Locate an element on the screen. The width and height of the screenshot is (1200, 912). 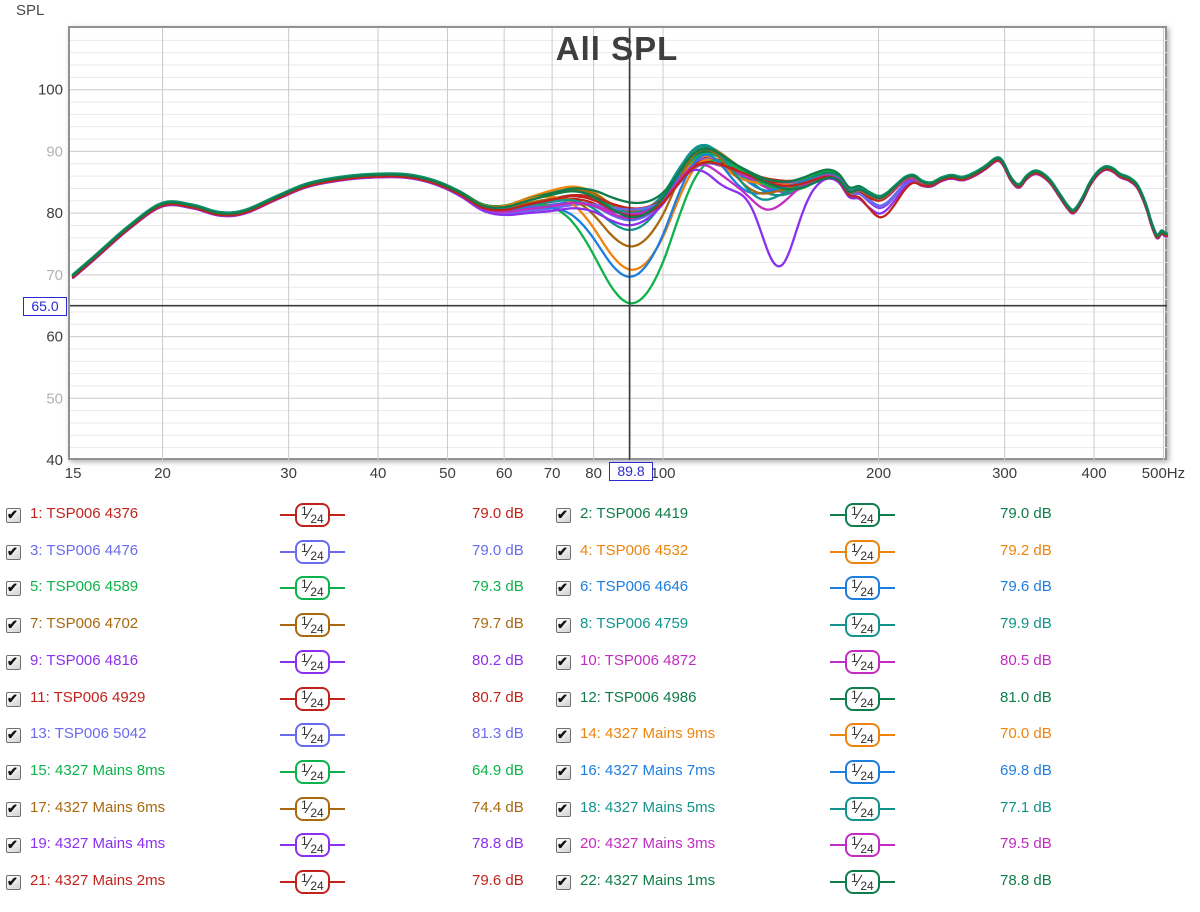
trace-checkbox-20: ✔ is located at coordinates (563, 845).